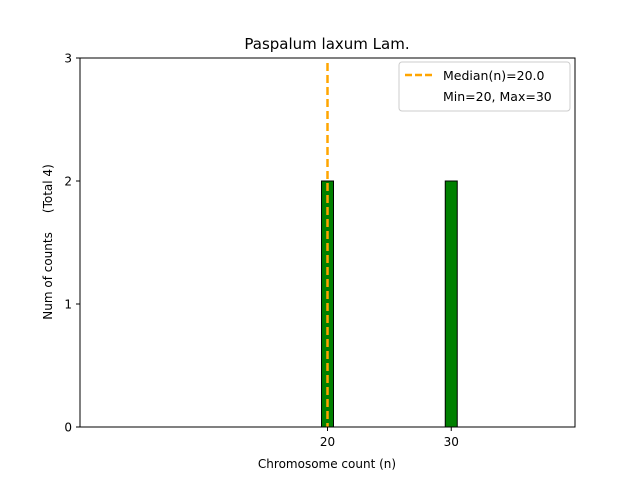 This screenshot has height=480, width=640. I want to click on y-tick-label-3: 3, so click(68, 59).